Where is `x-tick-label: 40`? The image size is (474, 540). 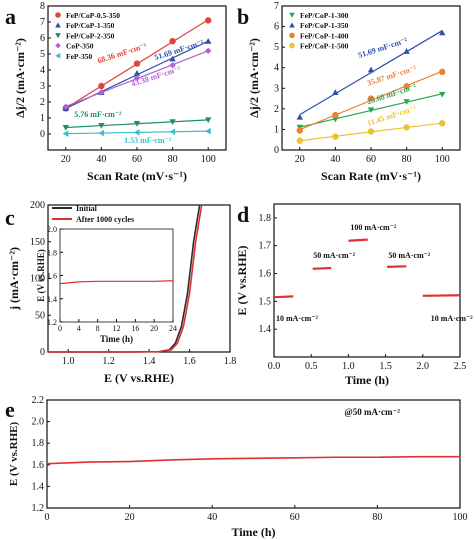 x-tick-label: 40 is located at coordinates (335, 159).